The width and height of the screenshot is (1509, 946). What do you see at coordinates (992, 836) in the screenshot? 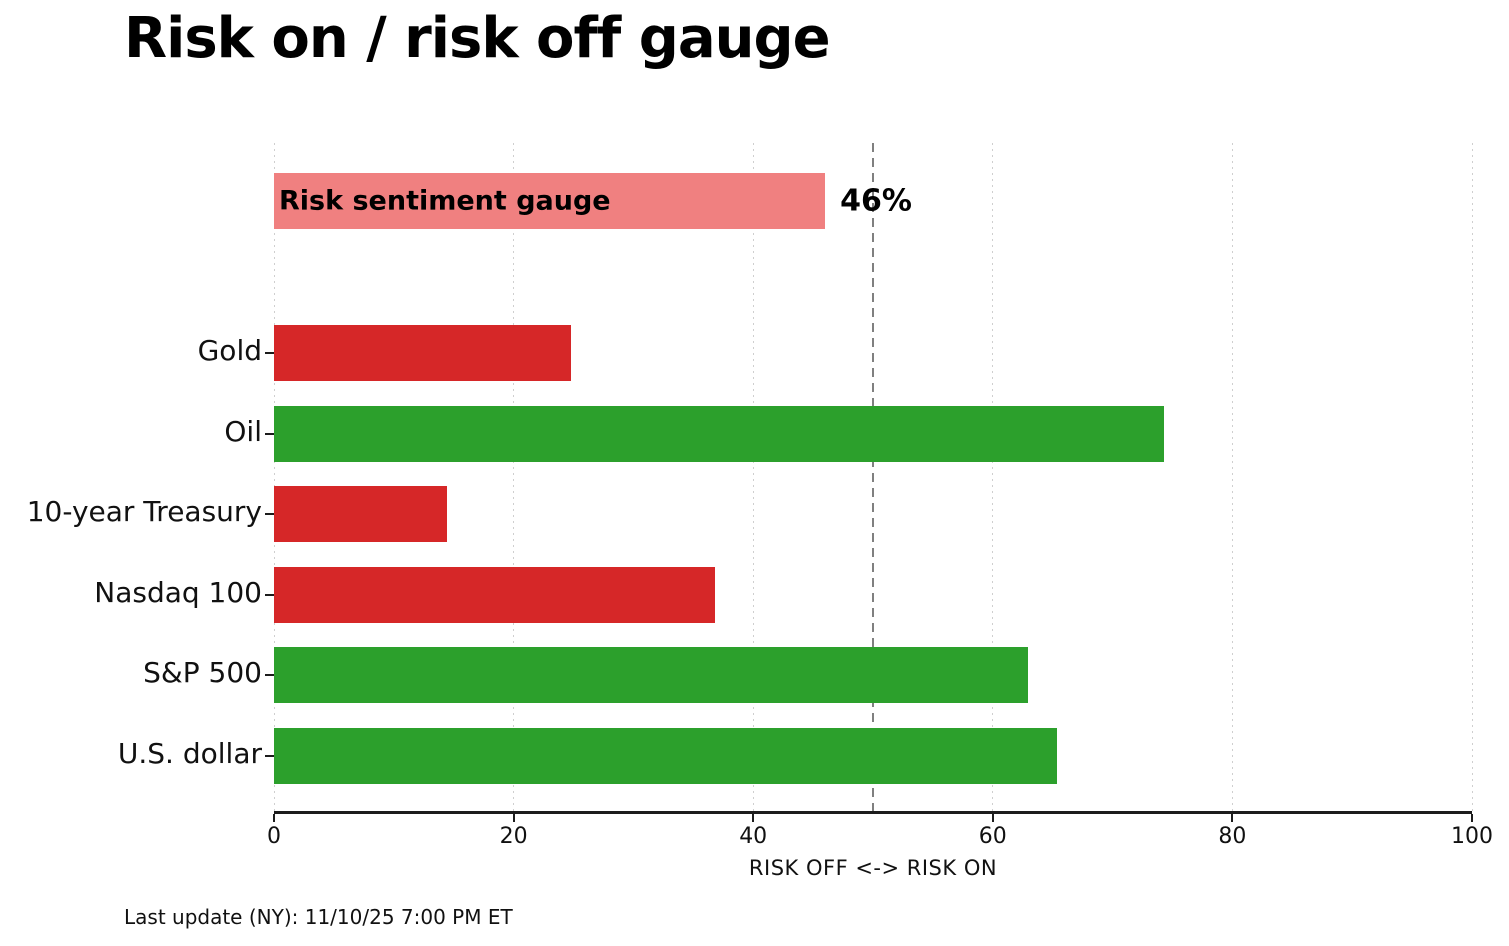
I see `xtick-label-60: 60` at bounding box center [992, 836].